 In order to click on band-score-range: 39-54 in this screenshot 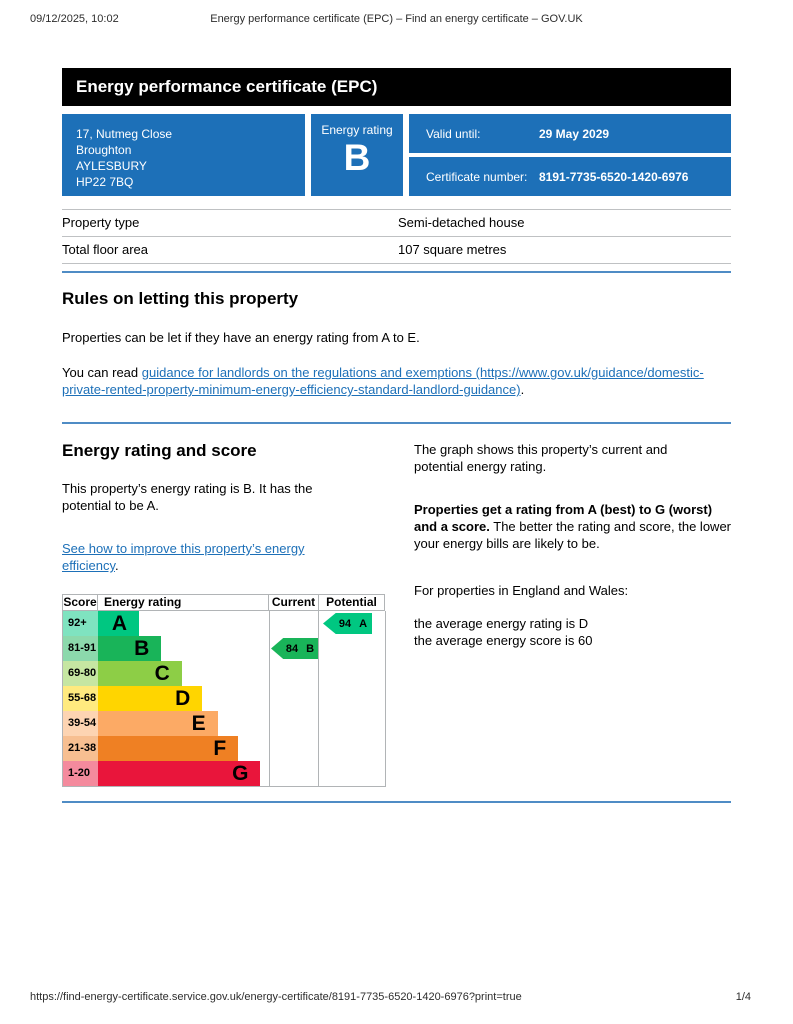, I will do `click(80, 723)`.